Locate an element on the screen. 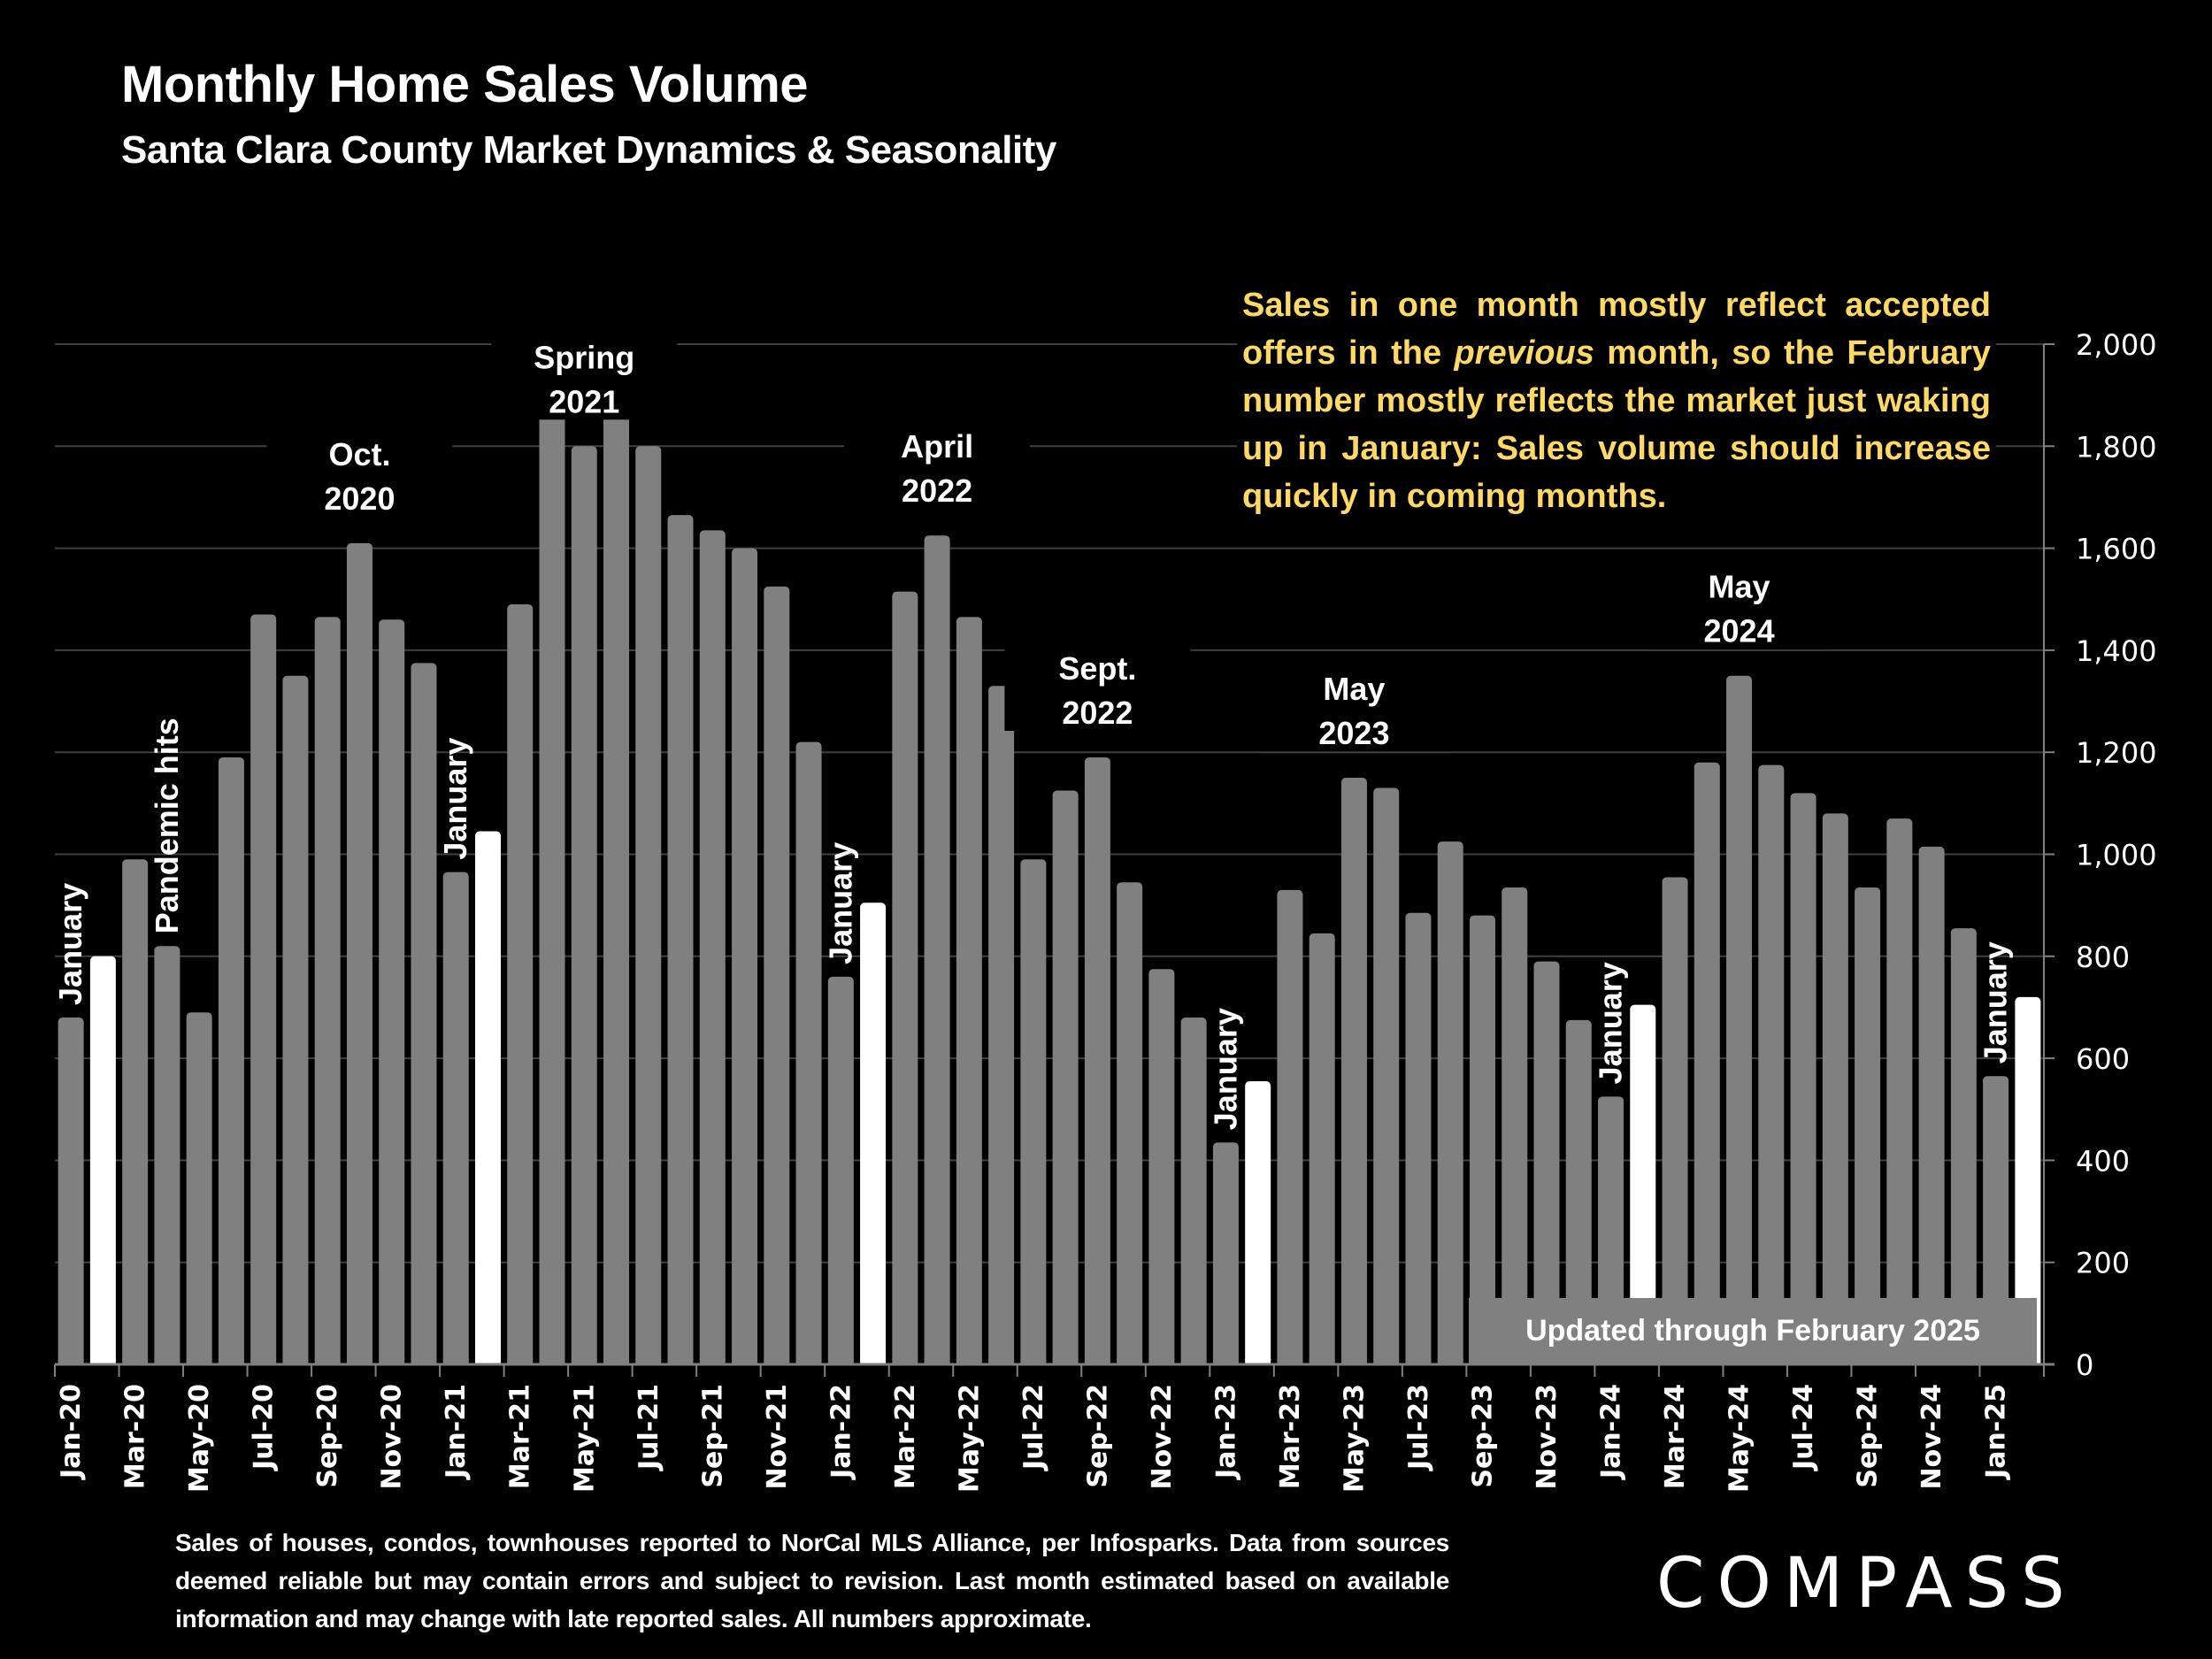 The width and height of the screenshot is (2212, 1659). annotation-label: 2024 is located at coordinates (1740, 631).